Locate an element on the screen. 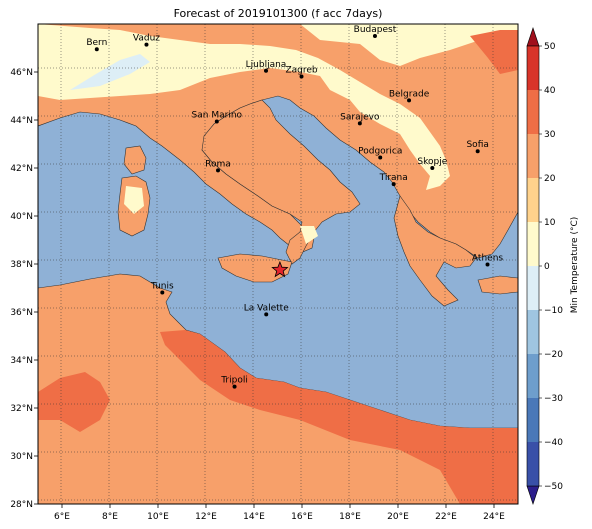  map-title: Forecast of 2019101300 (f acc 7days) is located at coordinates (278, 13).